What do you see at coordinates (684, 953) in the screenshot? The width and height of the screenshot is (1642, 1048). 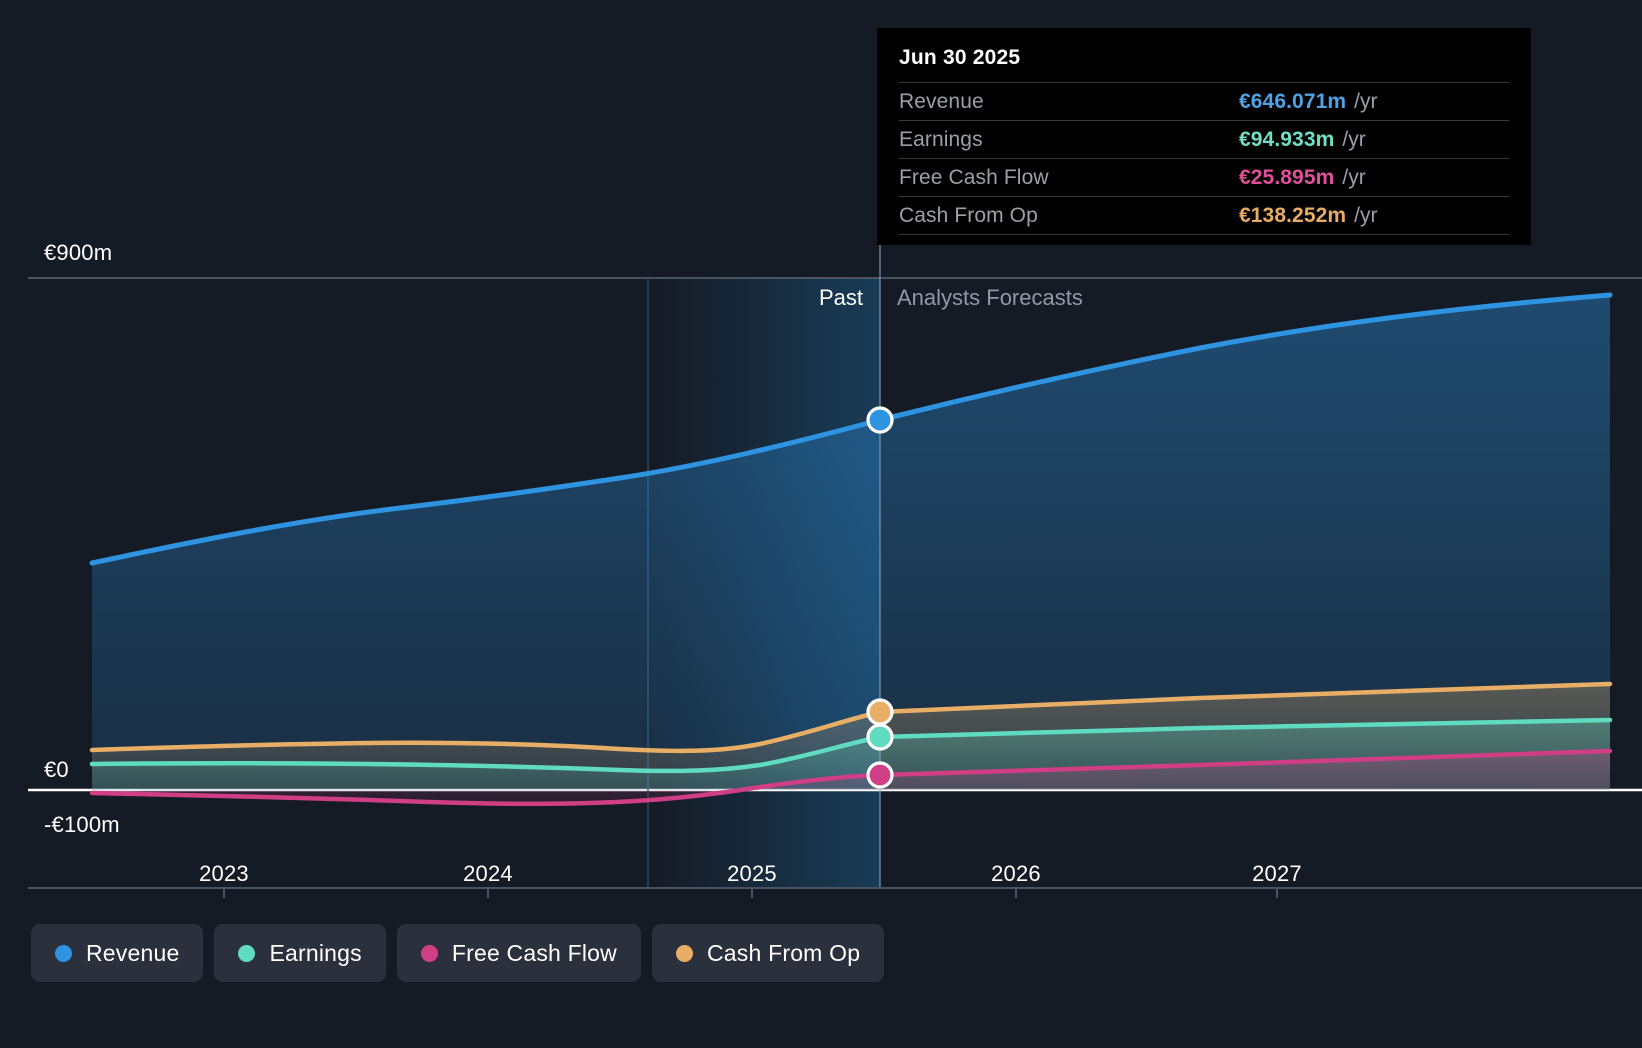 I see `legend-dot-cash-from-op-icon` at bounding box center [684, 953].